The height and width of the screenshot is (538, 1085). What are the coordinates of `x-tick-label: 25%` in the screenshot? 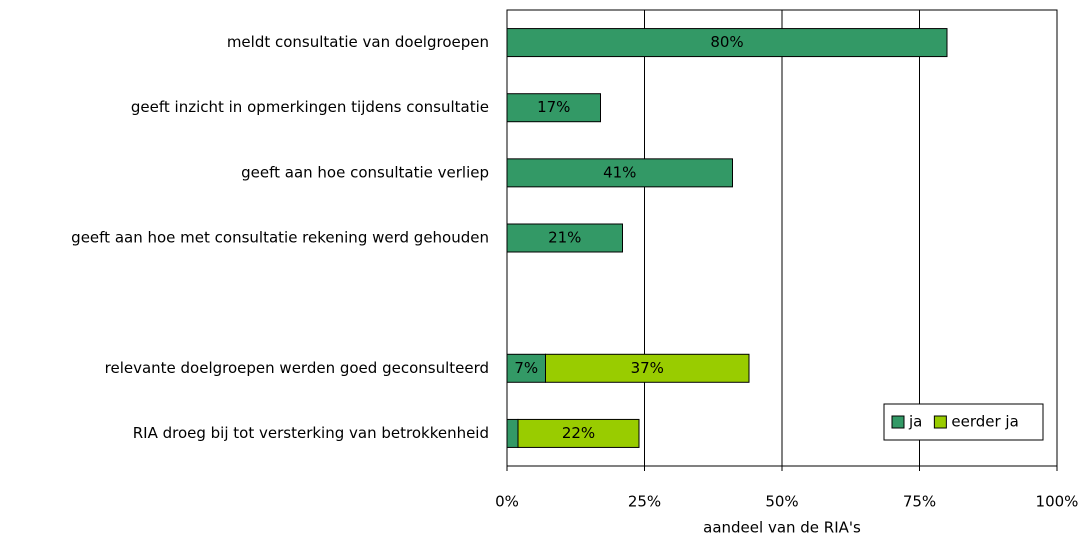 It's located at (644, 502).